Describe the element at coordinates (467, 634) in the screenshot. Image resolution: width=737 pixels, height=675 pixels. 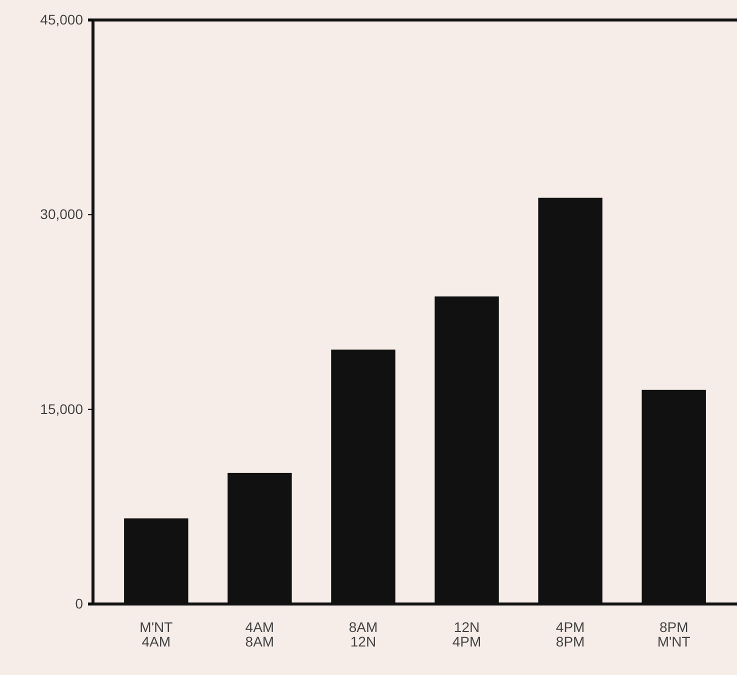
I see `x-tick-label: 12N 4PM` at that location.